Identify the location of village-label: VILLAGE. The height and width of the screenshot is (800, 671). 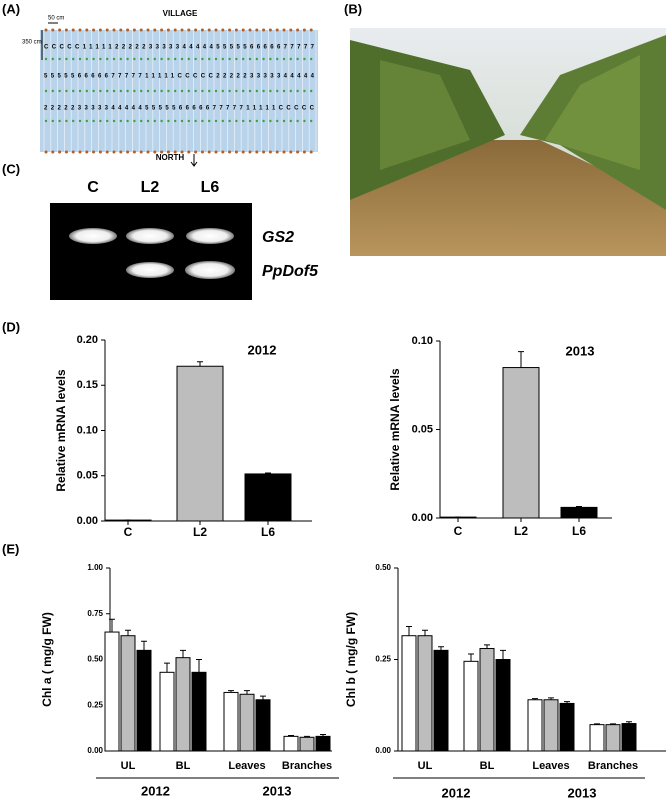
(180, 13).